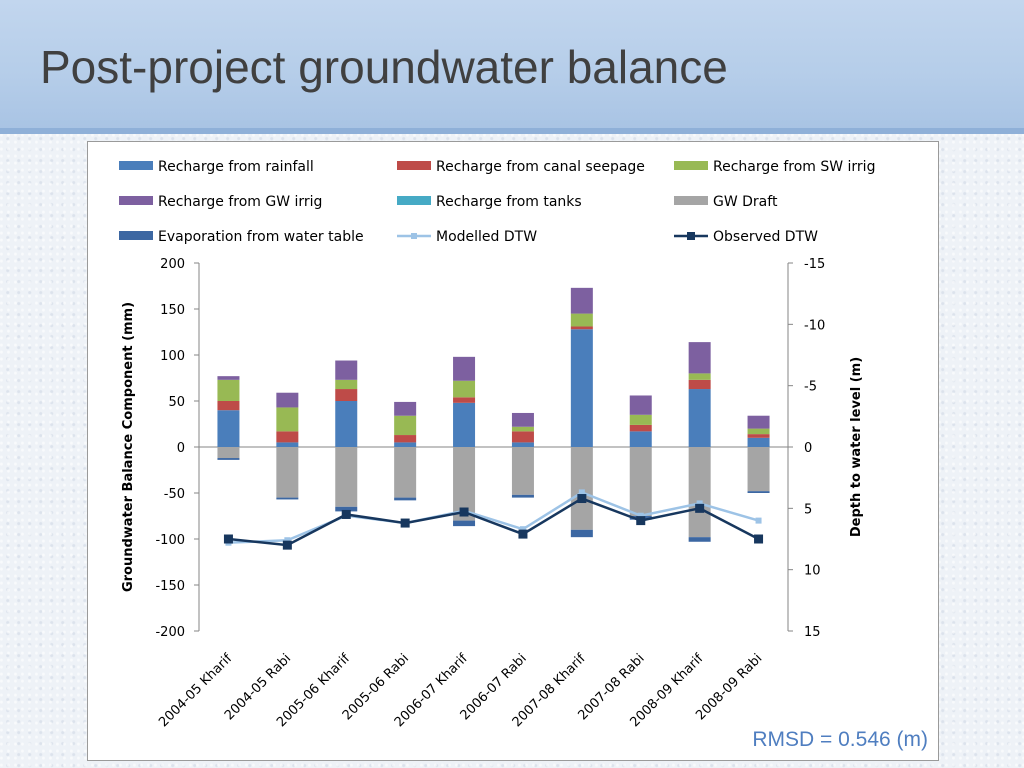 This screenshot has width=1024, height=768. I want to click on y-tick-label: 50, so click(176, 402).